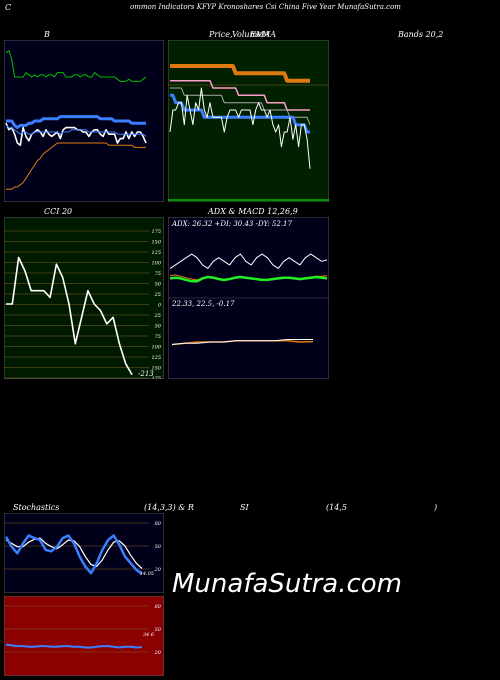 This screenshot has height=680, width=500. I want to click on price-pink-line, so click(240, 95).